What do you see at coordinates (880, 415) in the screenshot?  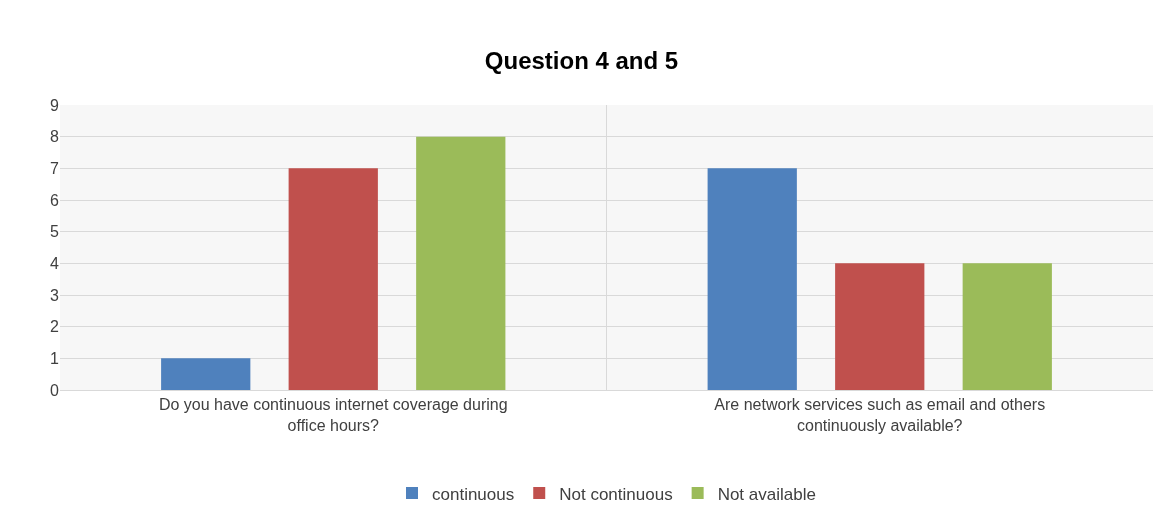 I see `x-tick-label: Are network services such as email and others continuously available?` at bounding box center [880, 415].